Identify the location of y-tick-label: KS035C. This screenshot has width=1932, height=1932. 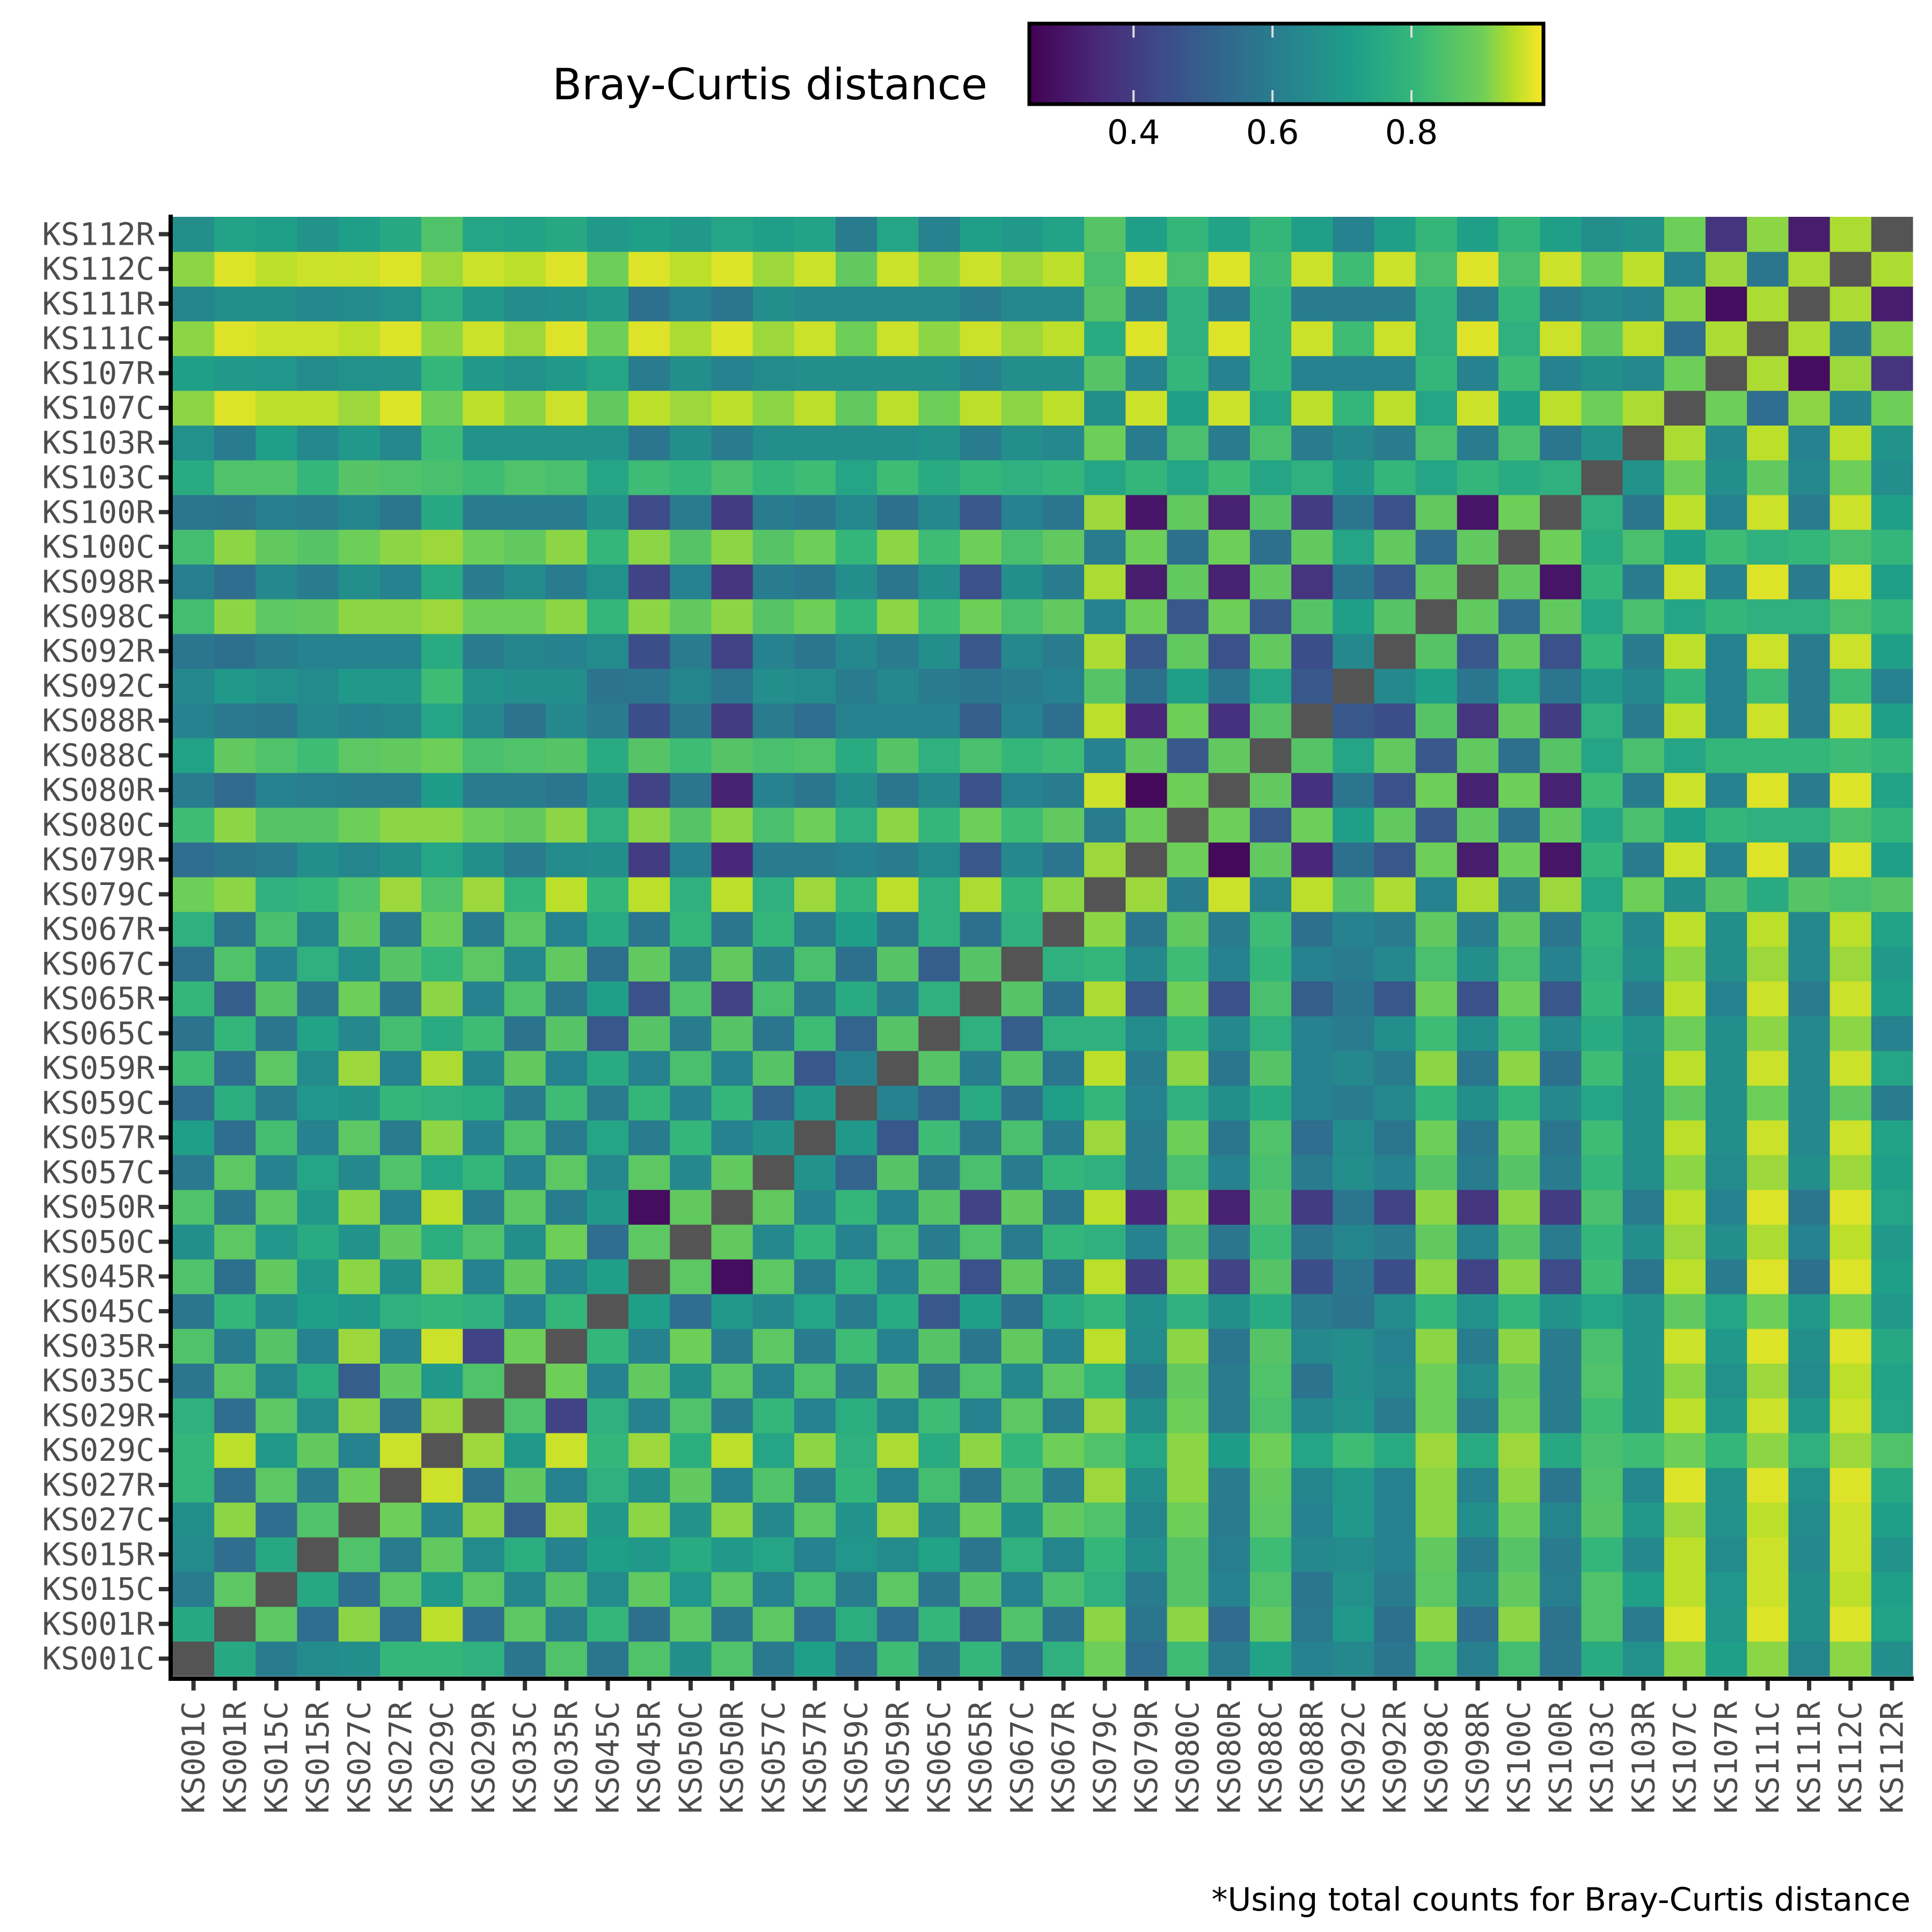
(98, 1381).